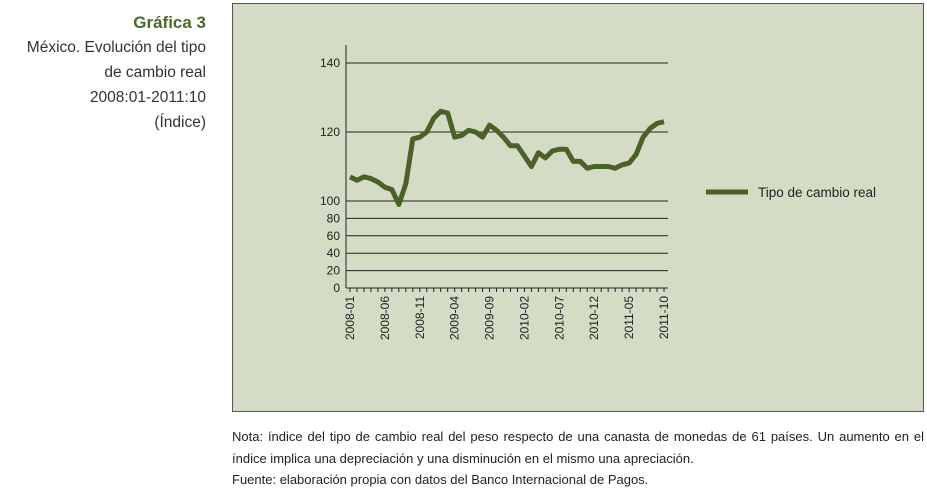 The height and width of the screenshot is (491, 927). What do you see at coordinates (147, 97) in the screenshot?
I see `title-line: 2008:01-2011:10` at bounding box center [147, 97].